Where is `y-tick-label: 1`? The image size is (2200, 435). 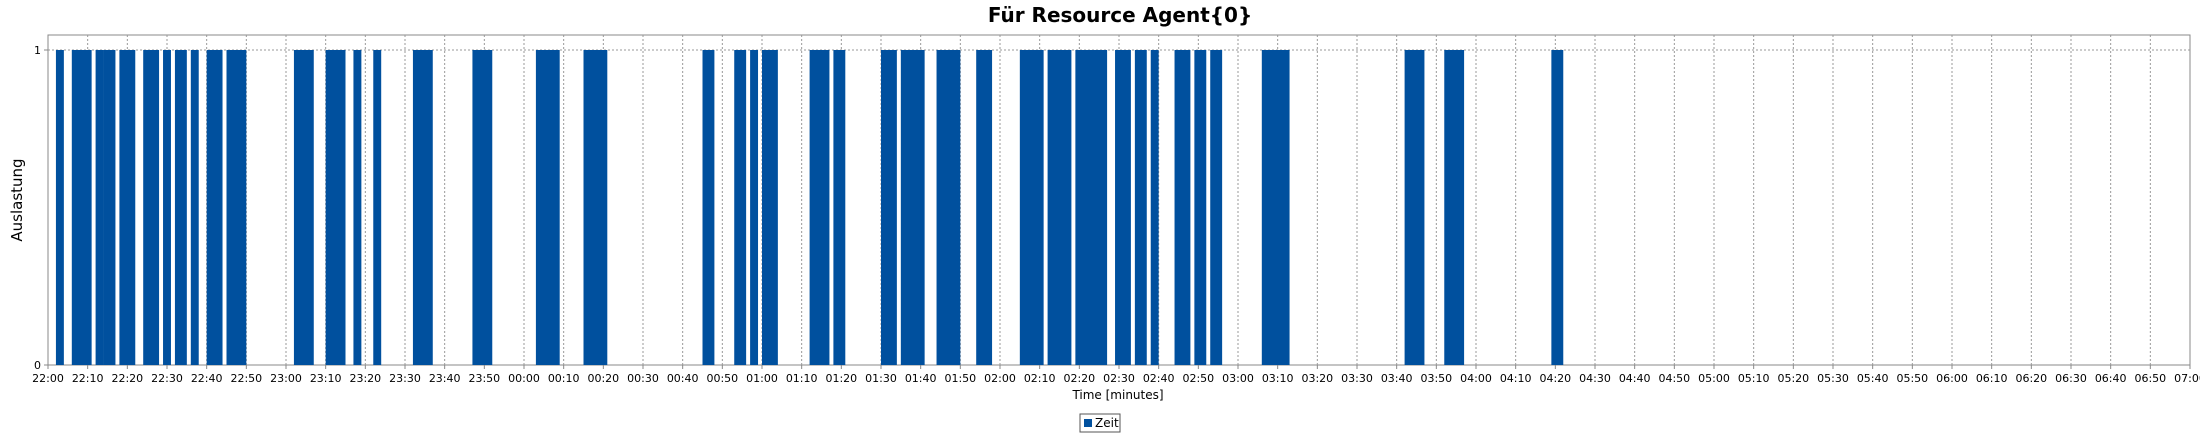
y-tick-label: 1 is located at coordinates (37, 50).